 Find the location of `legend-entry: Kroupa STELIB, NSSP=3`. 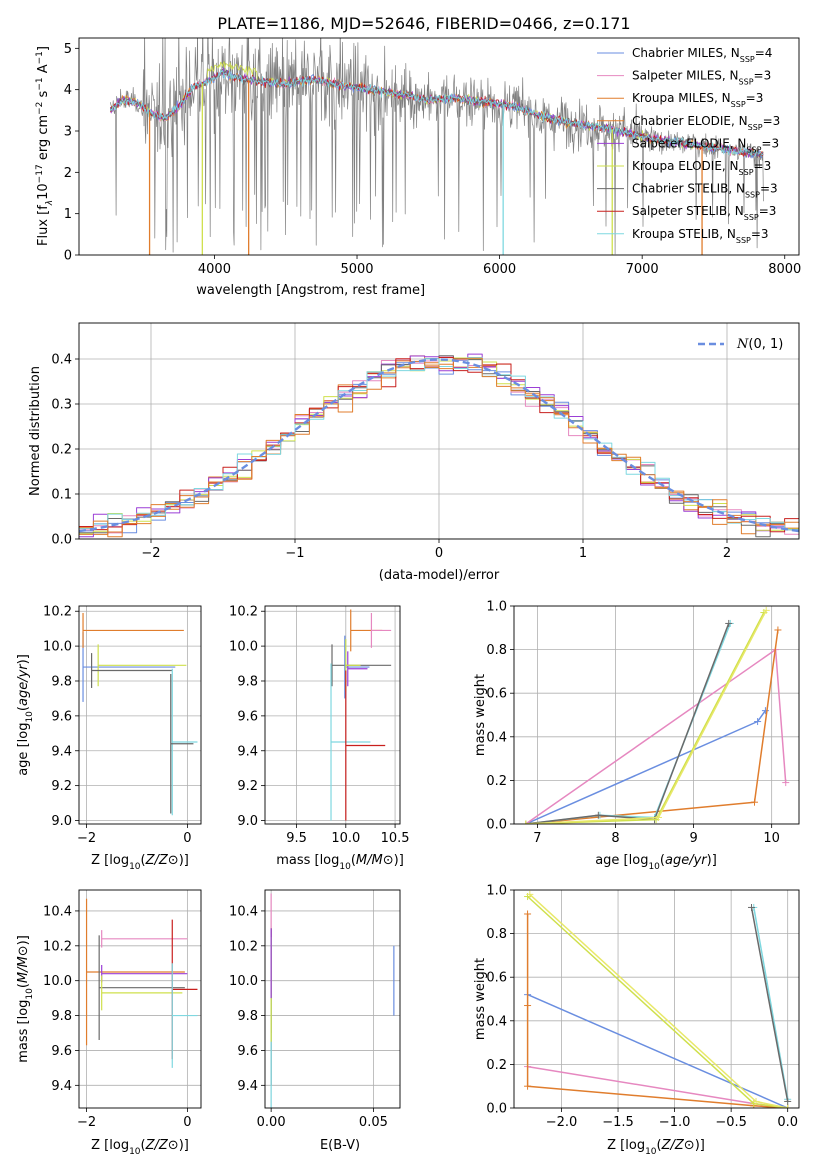

legend-entry: Kroupa STELIB, NSSP=3 is located at coordinates (700, 236).